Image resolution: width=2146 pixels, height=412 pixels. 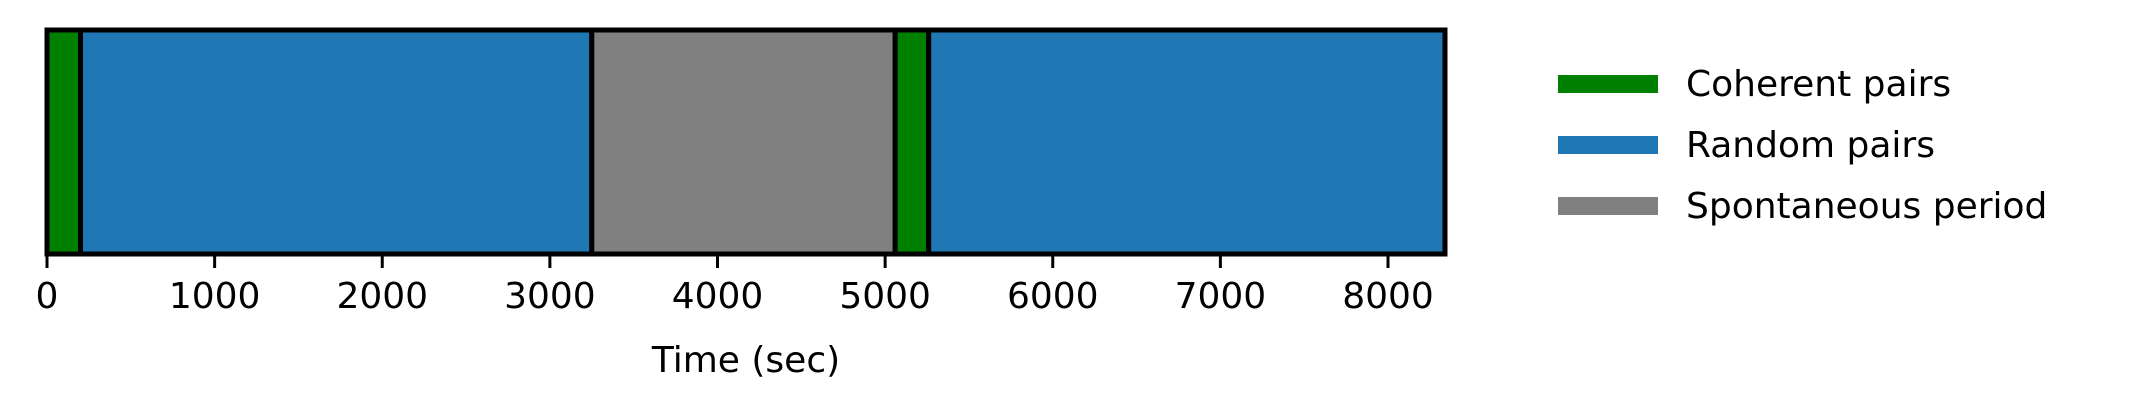 What do you see at coordinates (1388, 296) in the screenshot?
I see `x-tick-label-8000: 8000` at bounding box center [1388, 296].